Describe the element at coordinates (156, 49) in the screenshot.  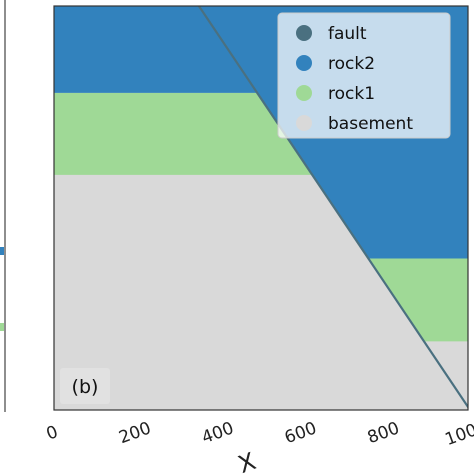
I see `rock2-left-area` at that location.